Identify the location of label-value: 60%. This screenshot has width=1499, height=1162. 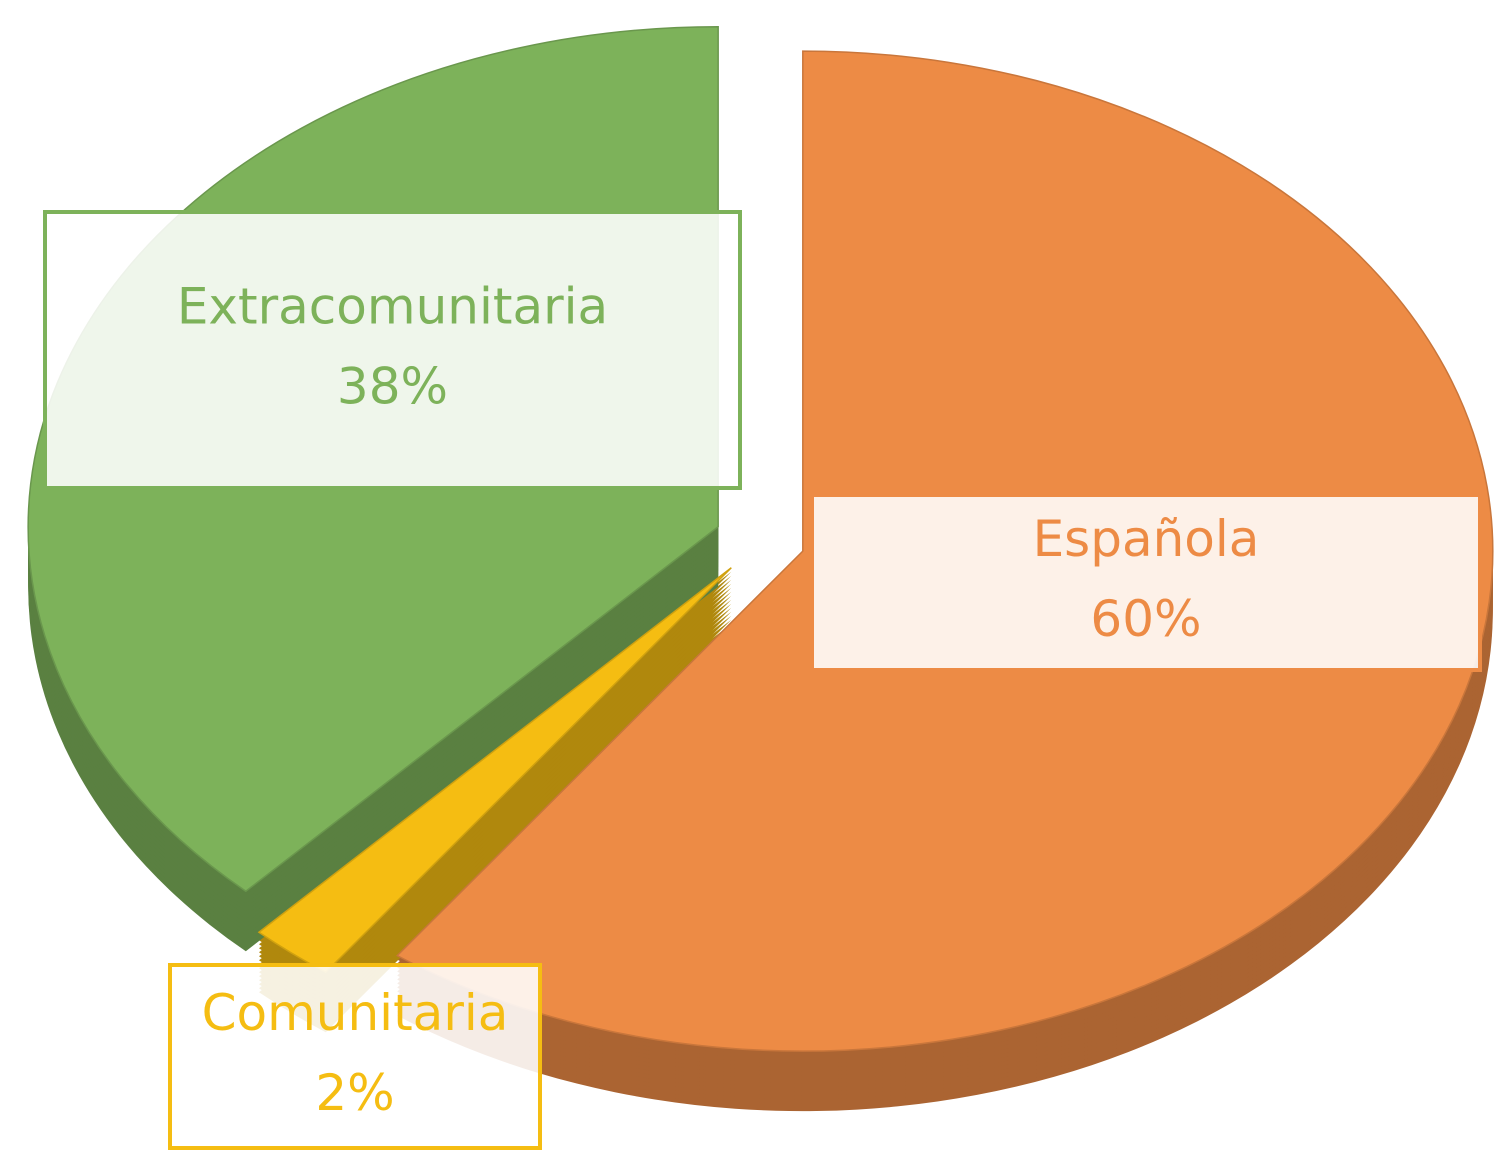
(1145, 619).